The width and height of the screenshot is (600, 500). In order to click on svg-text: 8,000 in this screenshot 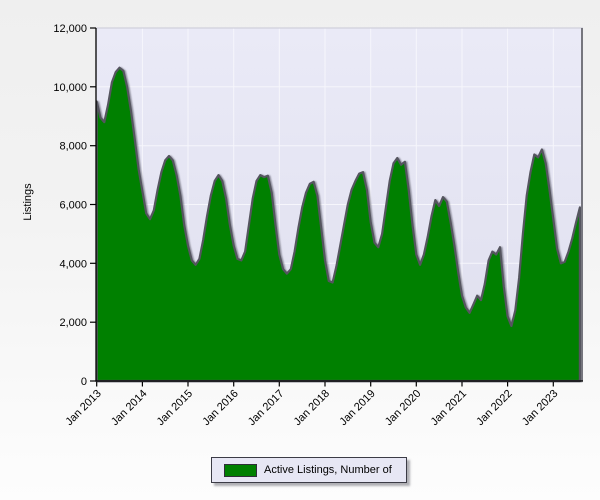, I will do `click(73, 147)`.